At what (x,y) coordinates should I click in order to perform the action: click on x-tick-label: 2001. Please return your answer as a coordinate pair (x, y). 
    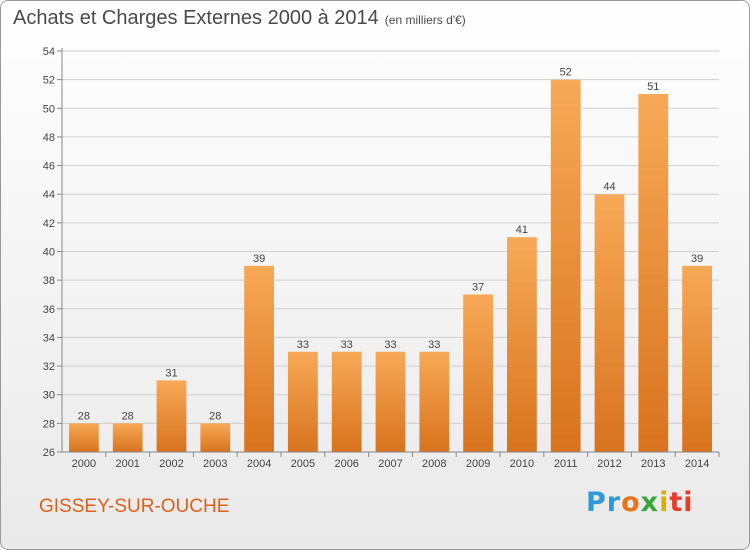
    Looking at the image, I should click on (127, 464).